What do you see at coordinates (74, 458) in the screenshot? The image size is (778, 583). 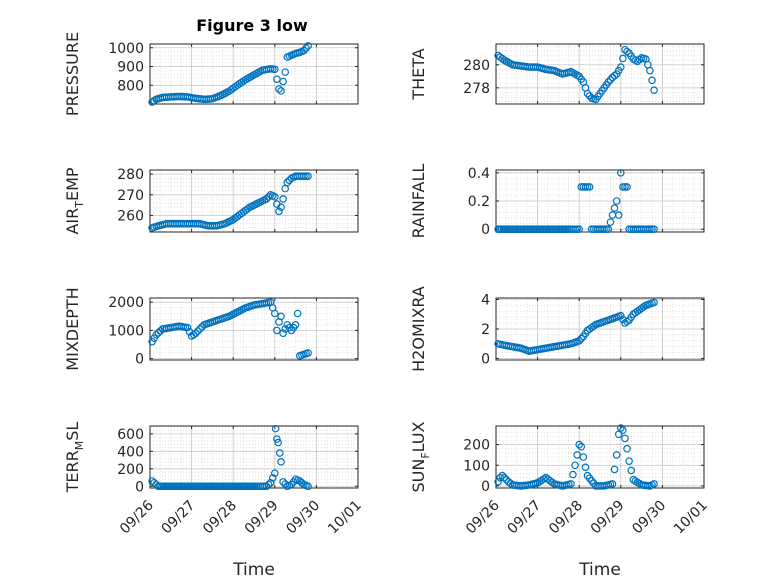 I see `y-axis-label: TERRMSL` at bounding box center [74, 458].